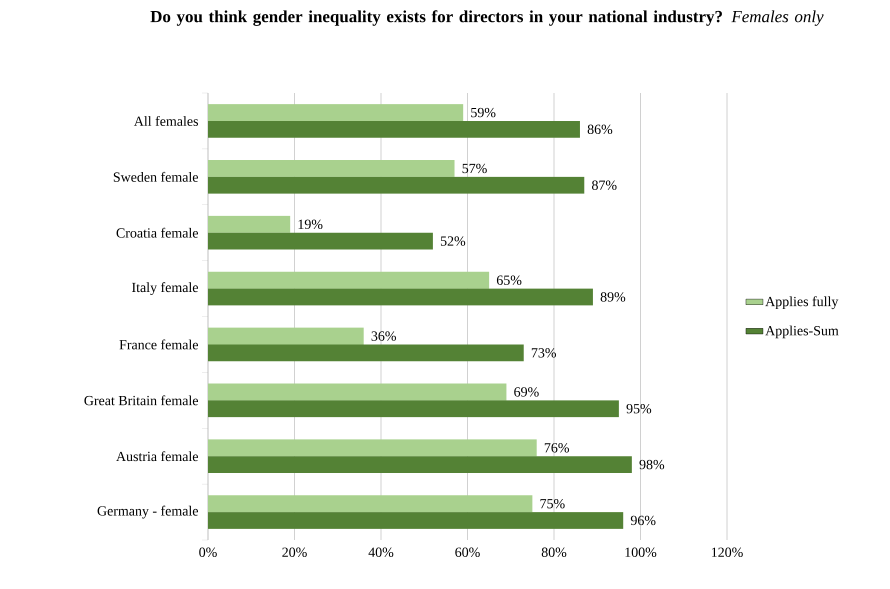  What do you see at coordinates (801, 303) in the screenshot?
I see `legend-label: Applies fully` at bounding box center [801, 303].